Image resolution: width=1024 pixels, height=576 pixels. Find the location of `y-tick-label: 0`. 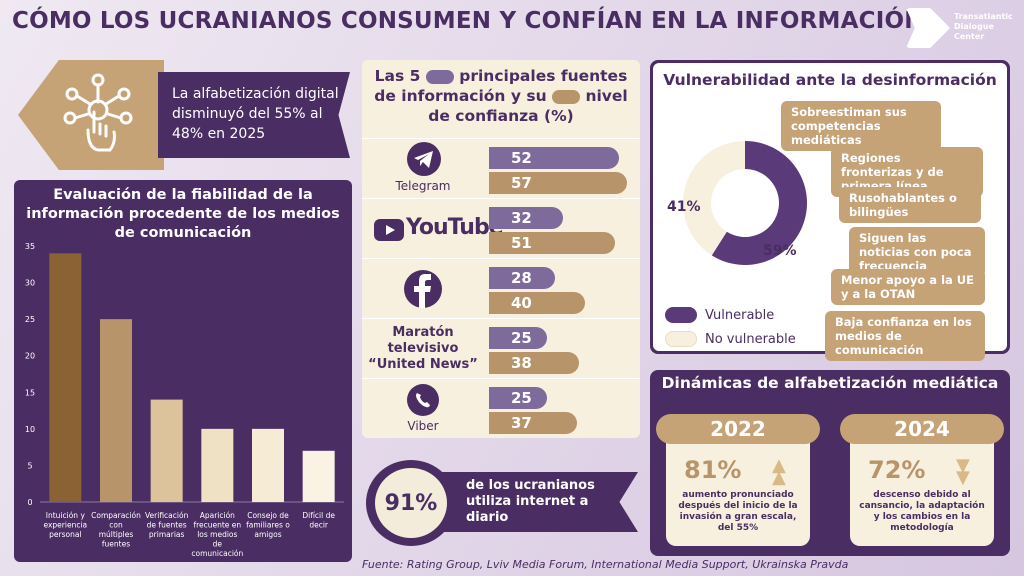

y-tick-label: 0 is located at coordinates (29, 502).